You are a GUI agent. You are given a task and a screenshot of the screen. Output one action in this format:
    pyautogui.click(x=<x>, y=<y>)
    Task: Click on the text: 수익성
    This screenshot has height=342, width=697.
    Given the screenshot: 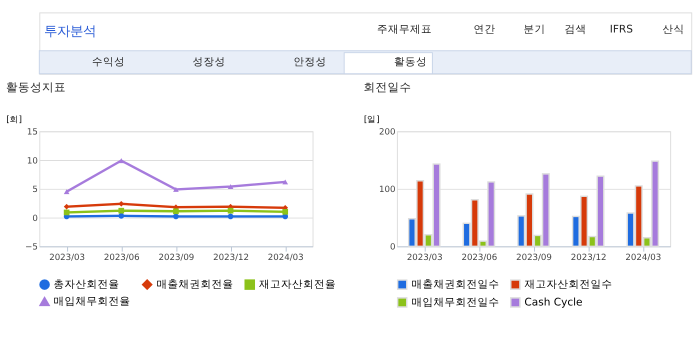 What is the action you would take?
    pyautogui.click(x=109, y=62)
    